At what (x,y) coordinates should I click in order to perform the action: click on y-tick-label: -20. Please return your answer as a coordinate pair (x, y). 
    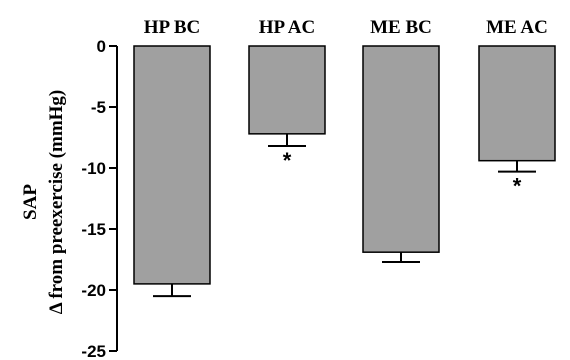
    Looking at the image, I should click on (93, 290).